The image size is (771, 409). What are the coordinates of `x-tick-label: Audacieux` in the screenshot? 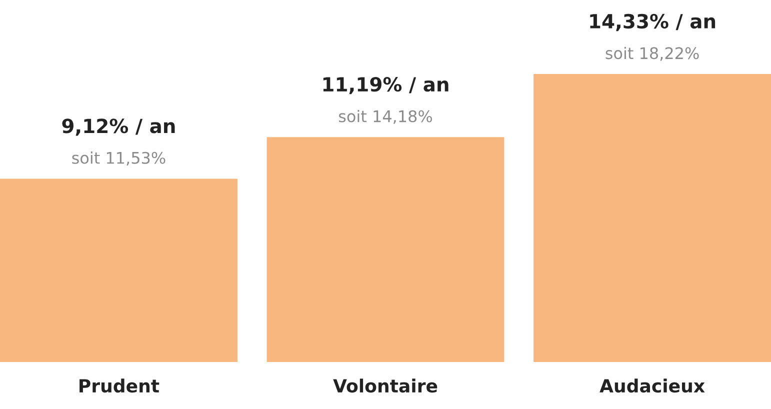 It's located at (652, 385).